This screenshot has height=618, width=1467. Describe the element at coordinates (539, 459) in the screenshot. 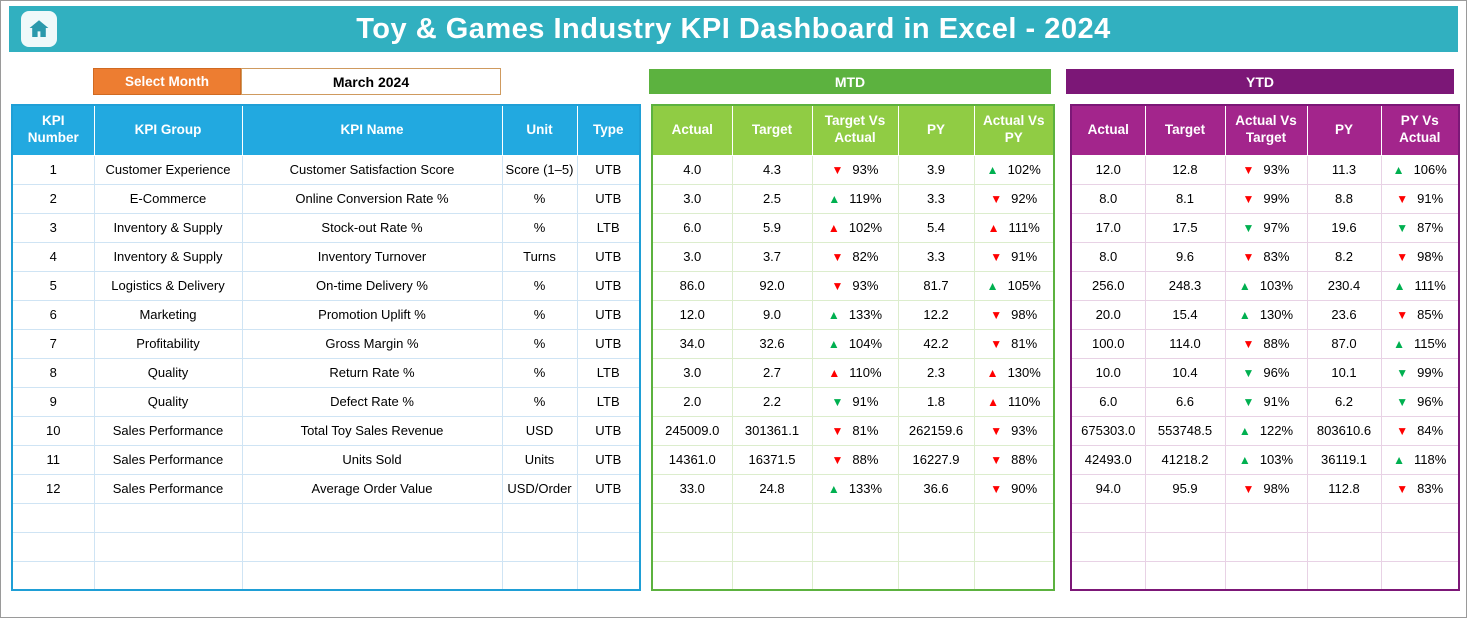

I see `unit-cell: Units` at that location.